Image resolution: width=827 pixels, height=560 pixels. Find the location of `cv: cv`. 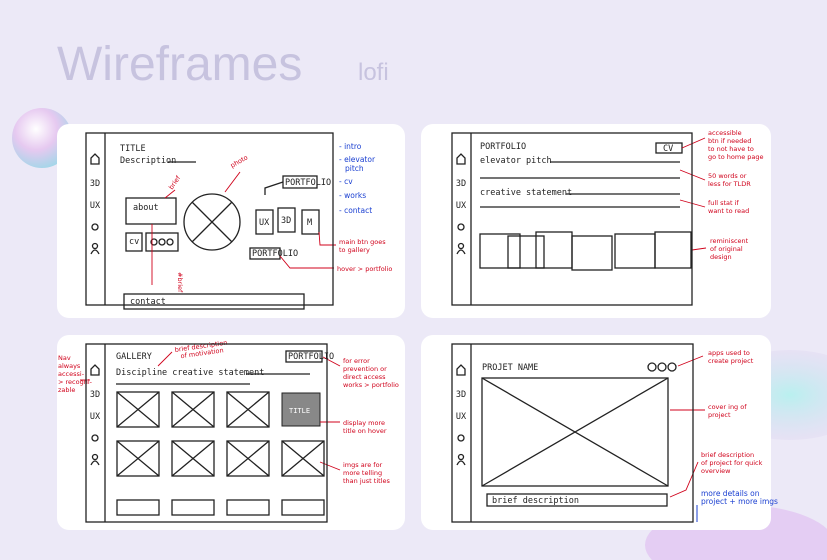

cv: cv is located at coordinates (134, 242).